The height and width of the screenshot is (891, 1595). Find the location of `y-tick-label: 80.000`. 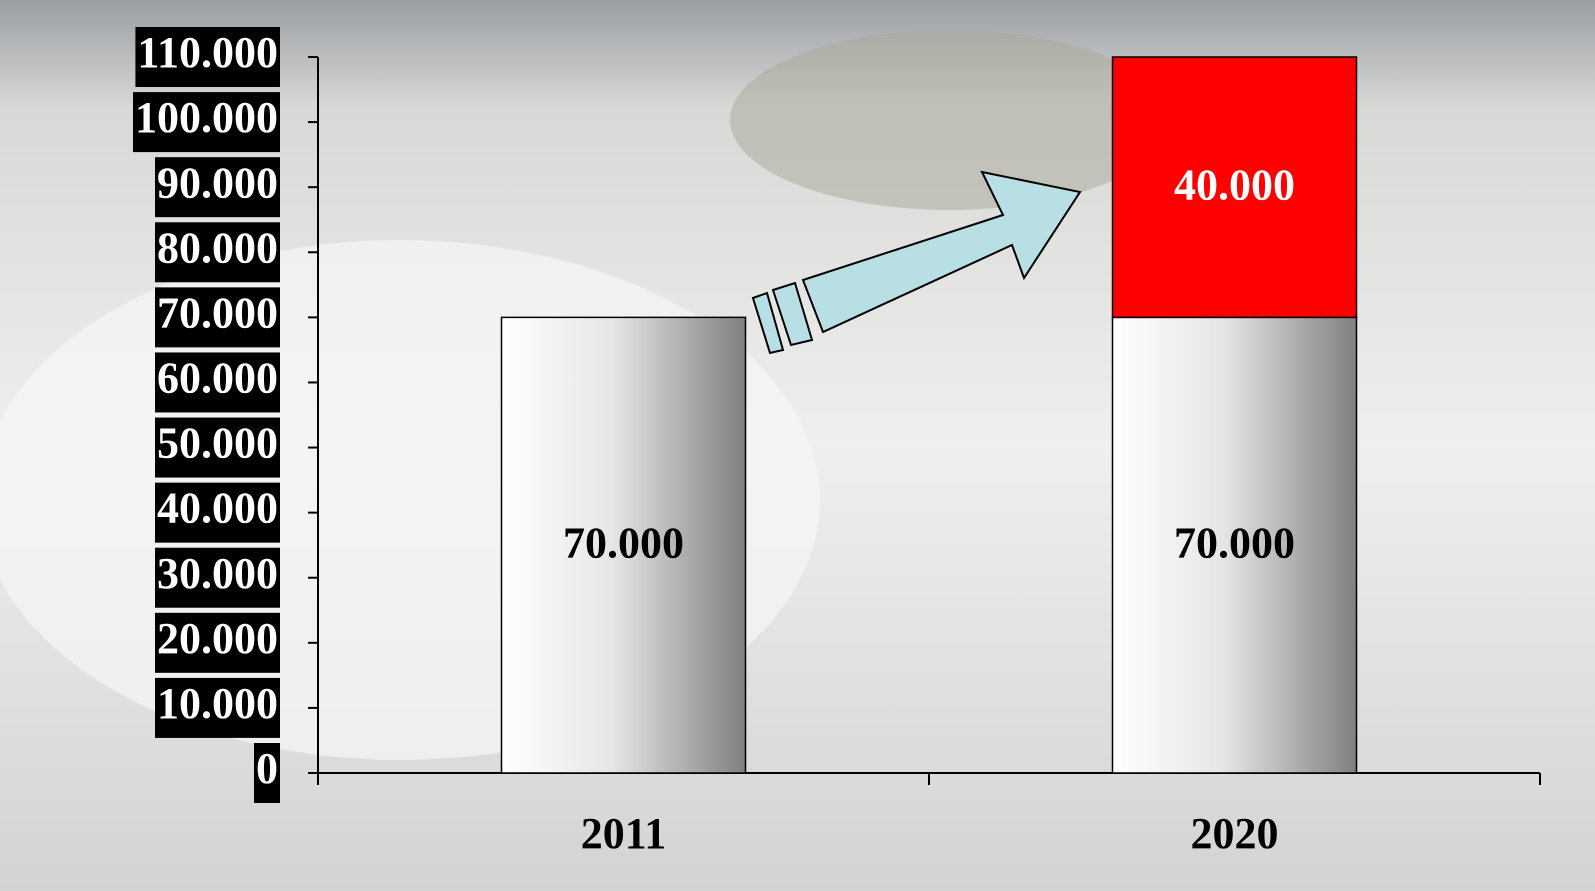

y-tick-label: 80.000 is located at coordinates (217, 247).